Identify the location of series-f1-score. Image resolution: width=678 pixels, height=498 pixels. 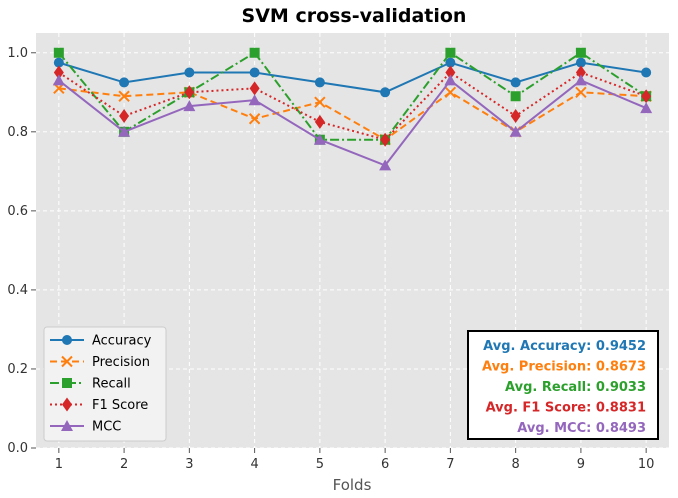
(352, 106).